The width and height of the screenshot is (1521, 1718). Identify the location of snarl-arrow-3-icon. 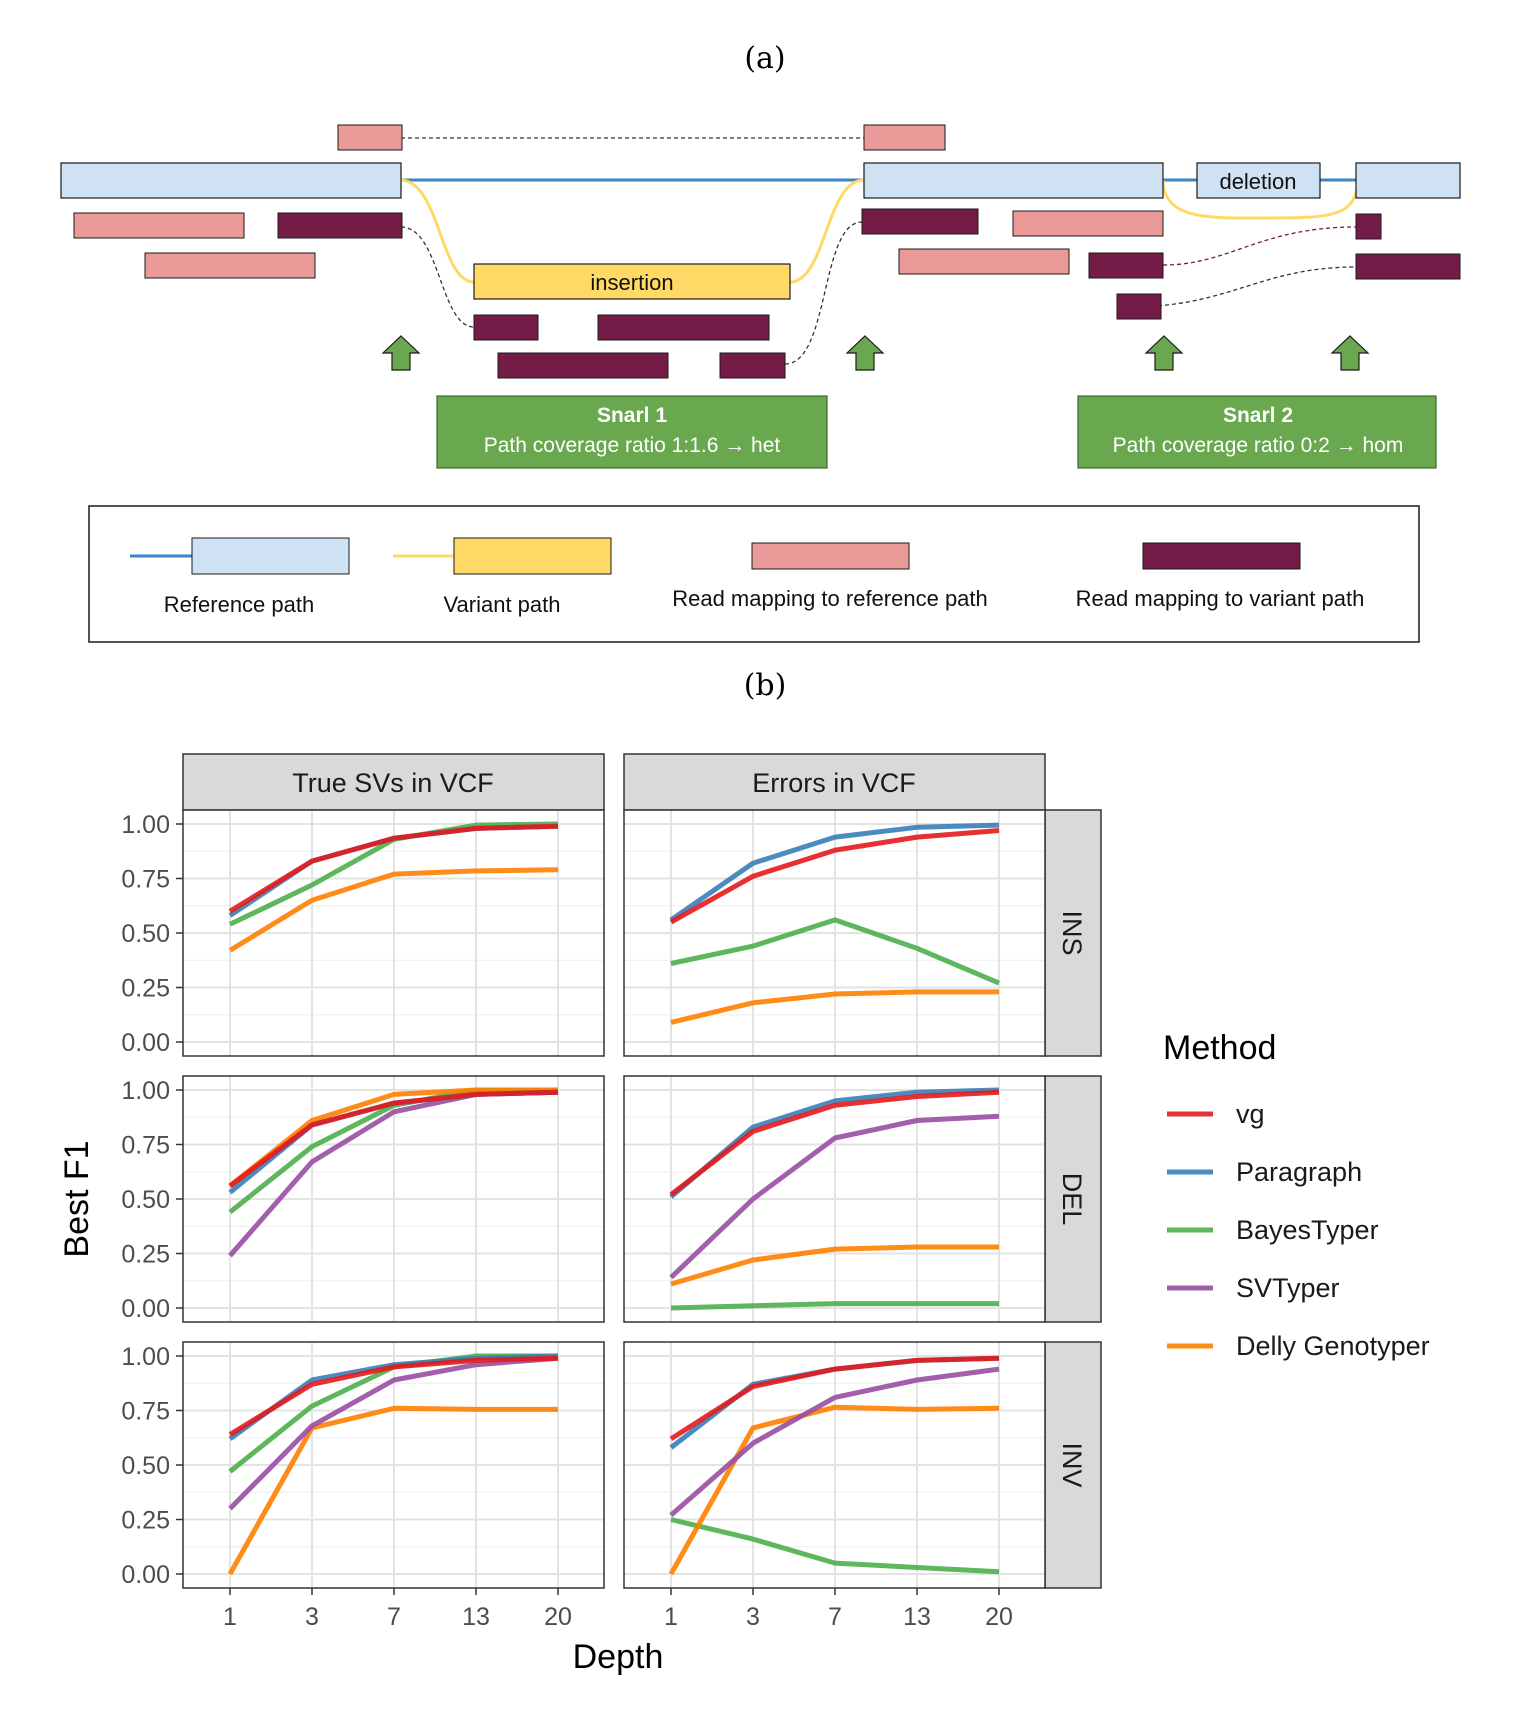
(1164, 353).